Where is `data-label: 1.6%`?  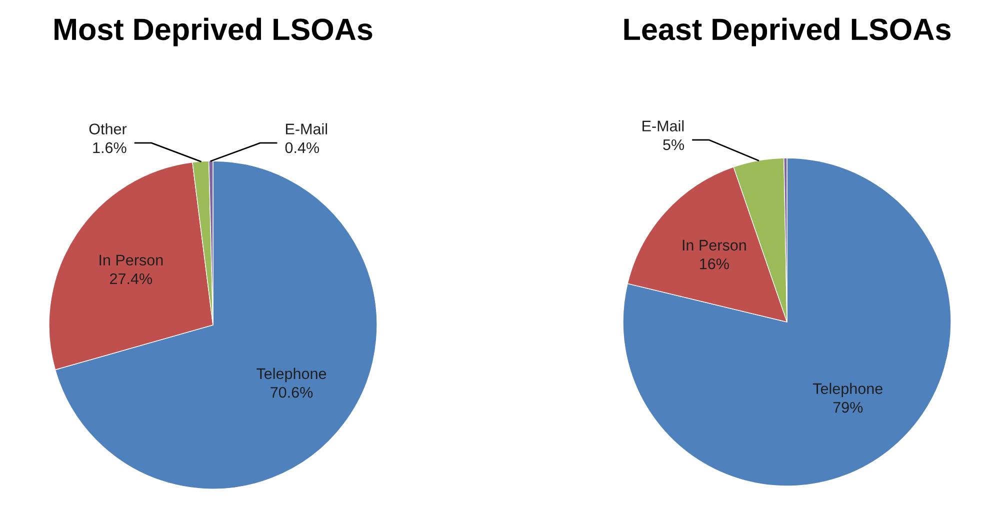 data-label: 1.6% is located at coordinates (109, 148).